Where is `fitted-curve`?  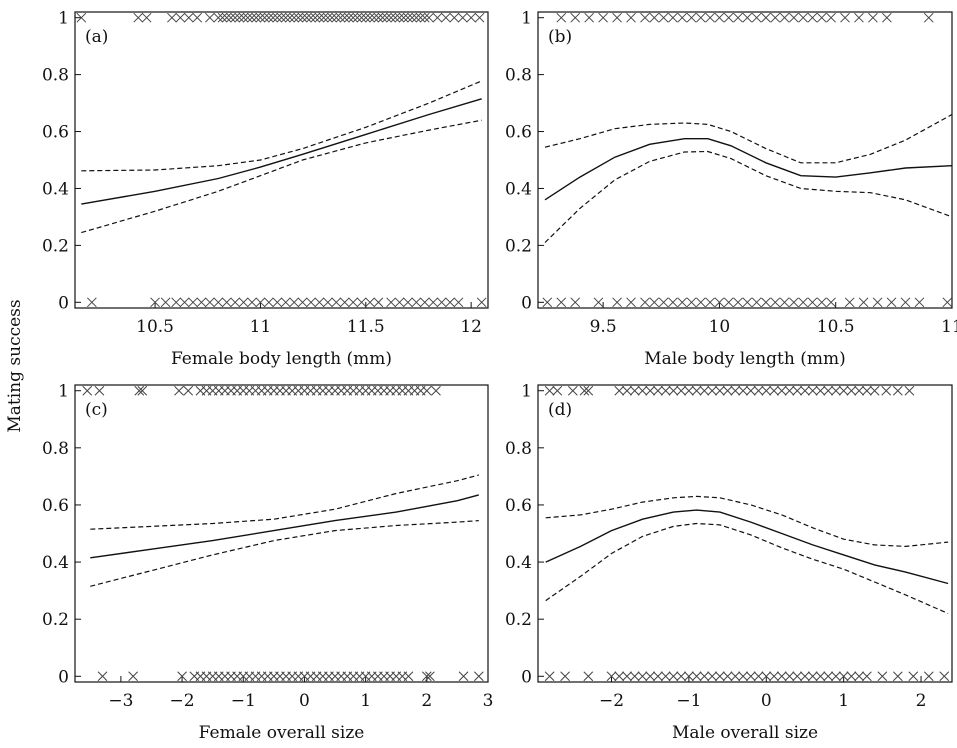
fitted-curve is located at coordinates (747, 547).